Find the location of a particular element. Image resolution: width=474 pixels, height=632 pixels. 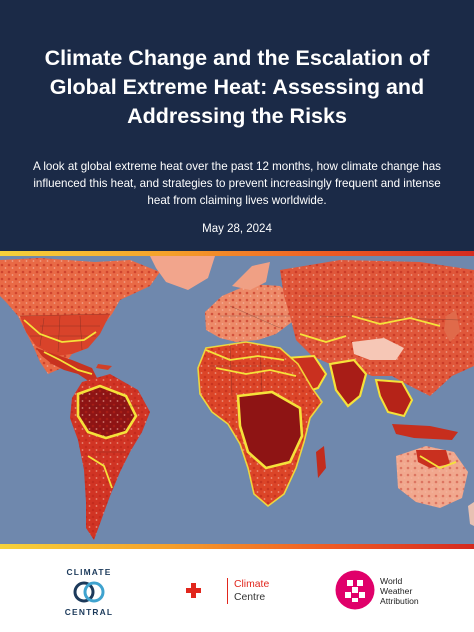

usa-region is located at coordinates (65, 335).